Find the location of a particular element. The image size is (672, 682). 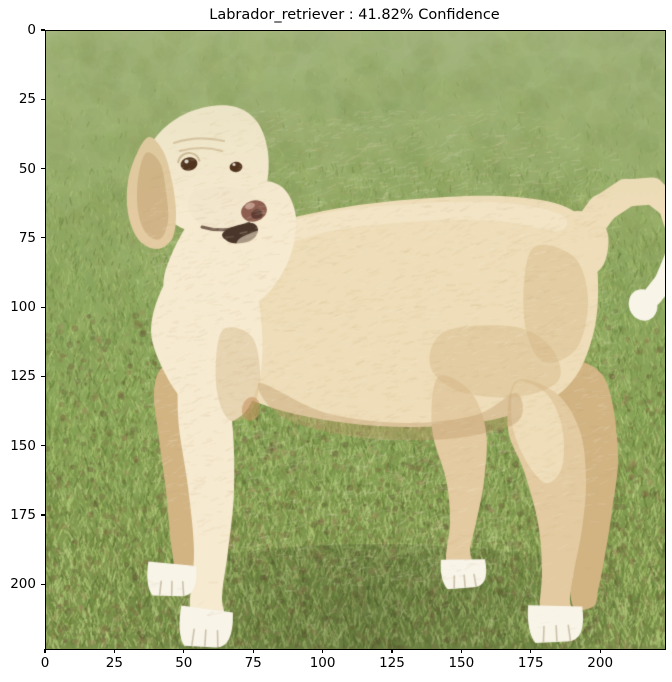

y-tick-label: 100 is located at coordinates (23, 307).